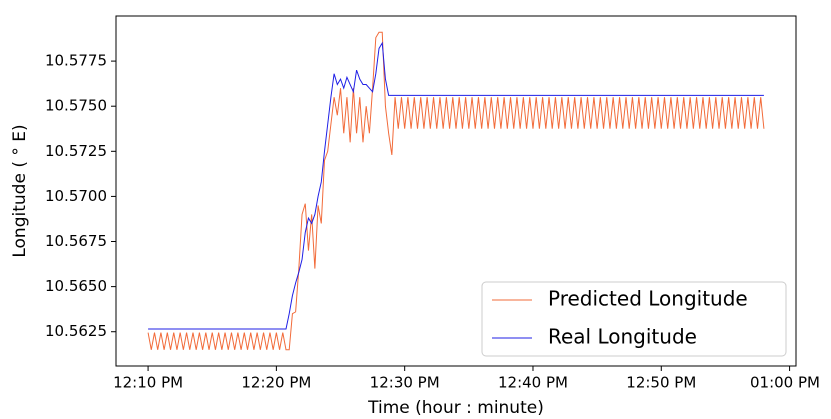 This screenshot has width=831, height=419. What do you see at coordinates (76, 61) in the screenshot?
I see `y-tick-label: 10.5775` at bounding box center [76, 61].